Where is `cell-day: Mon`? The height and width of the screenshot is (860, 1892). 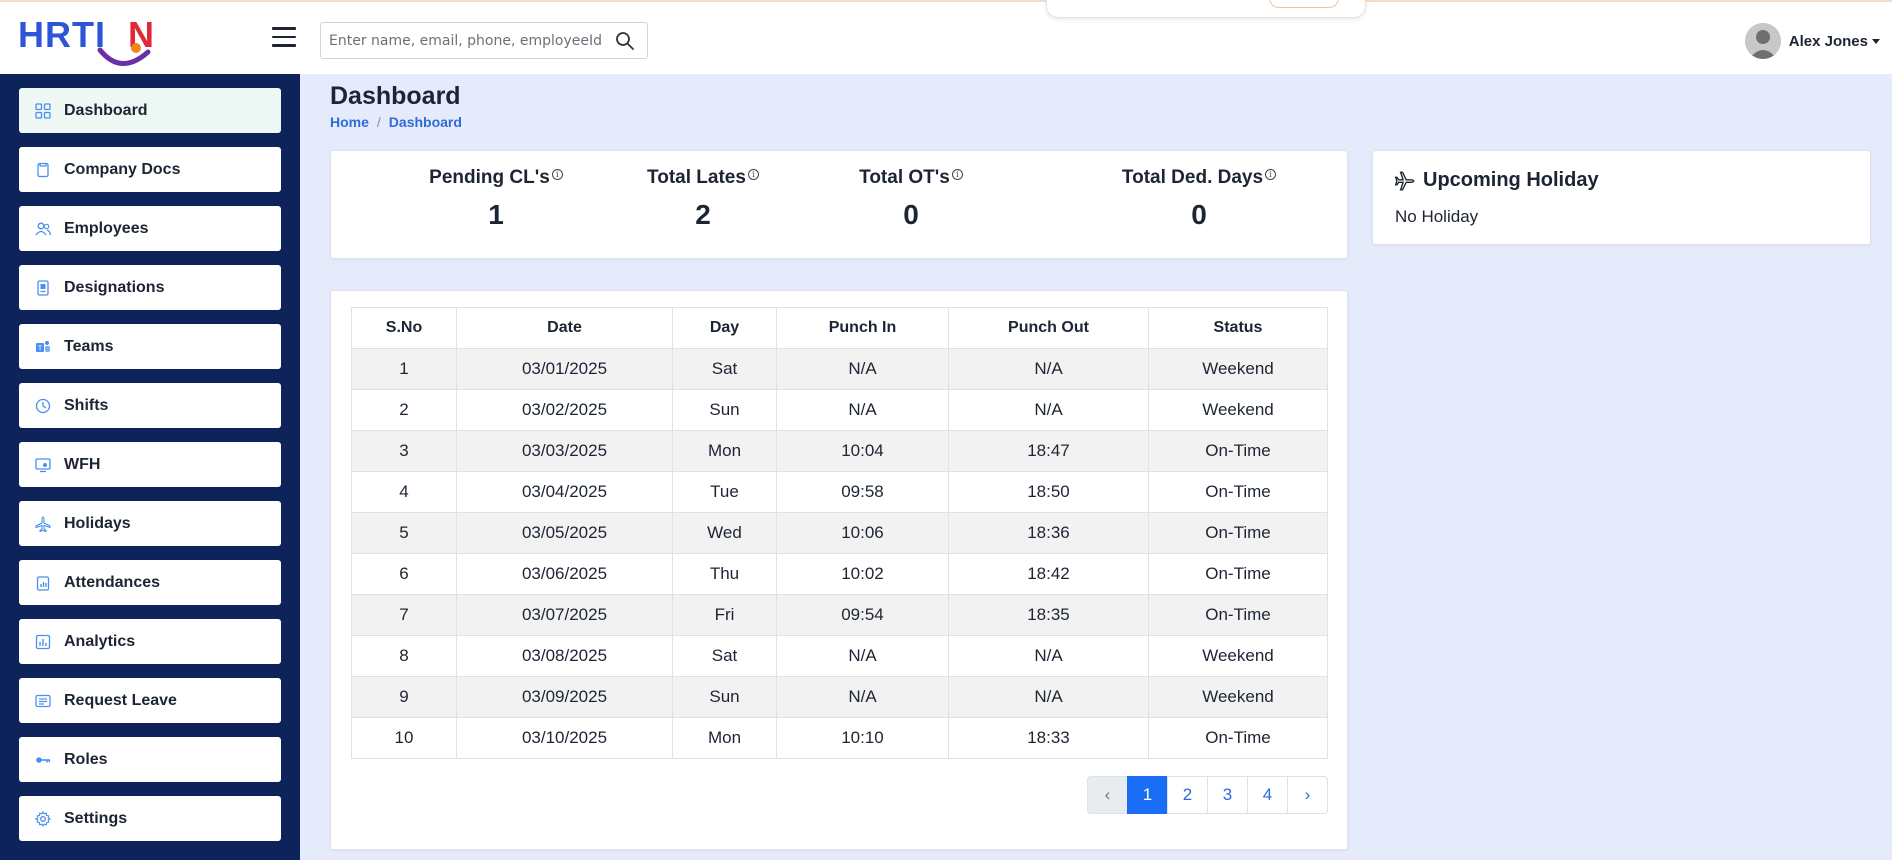 cell-day: Mon is located at coordinates (724, 738).